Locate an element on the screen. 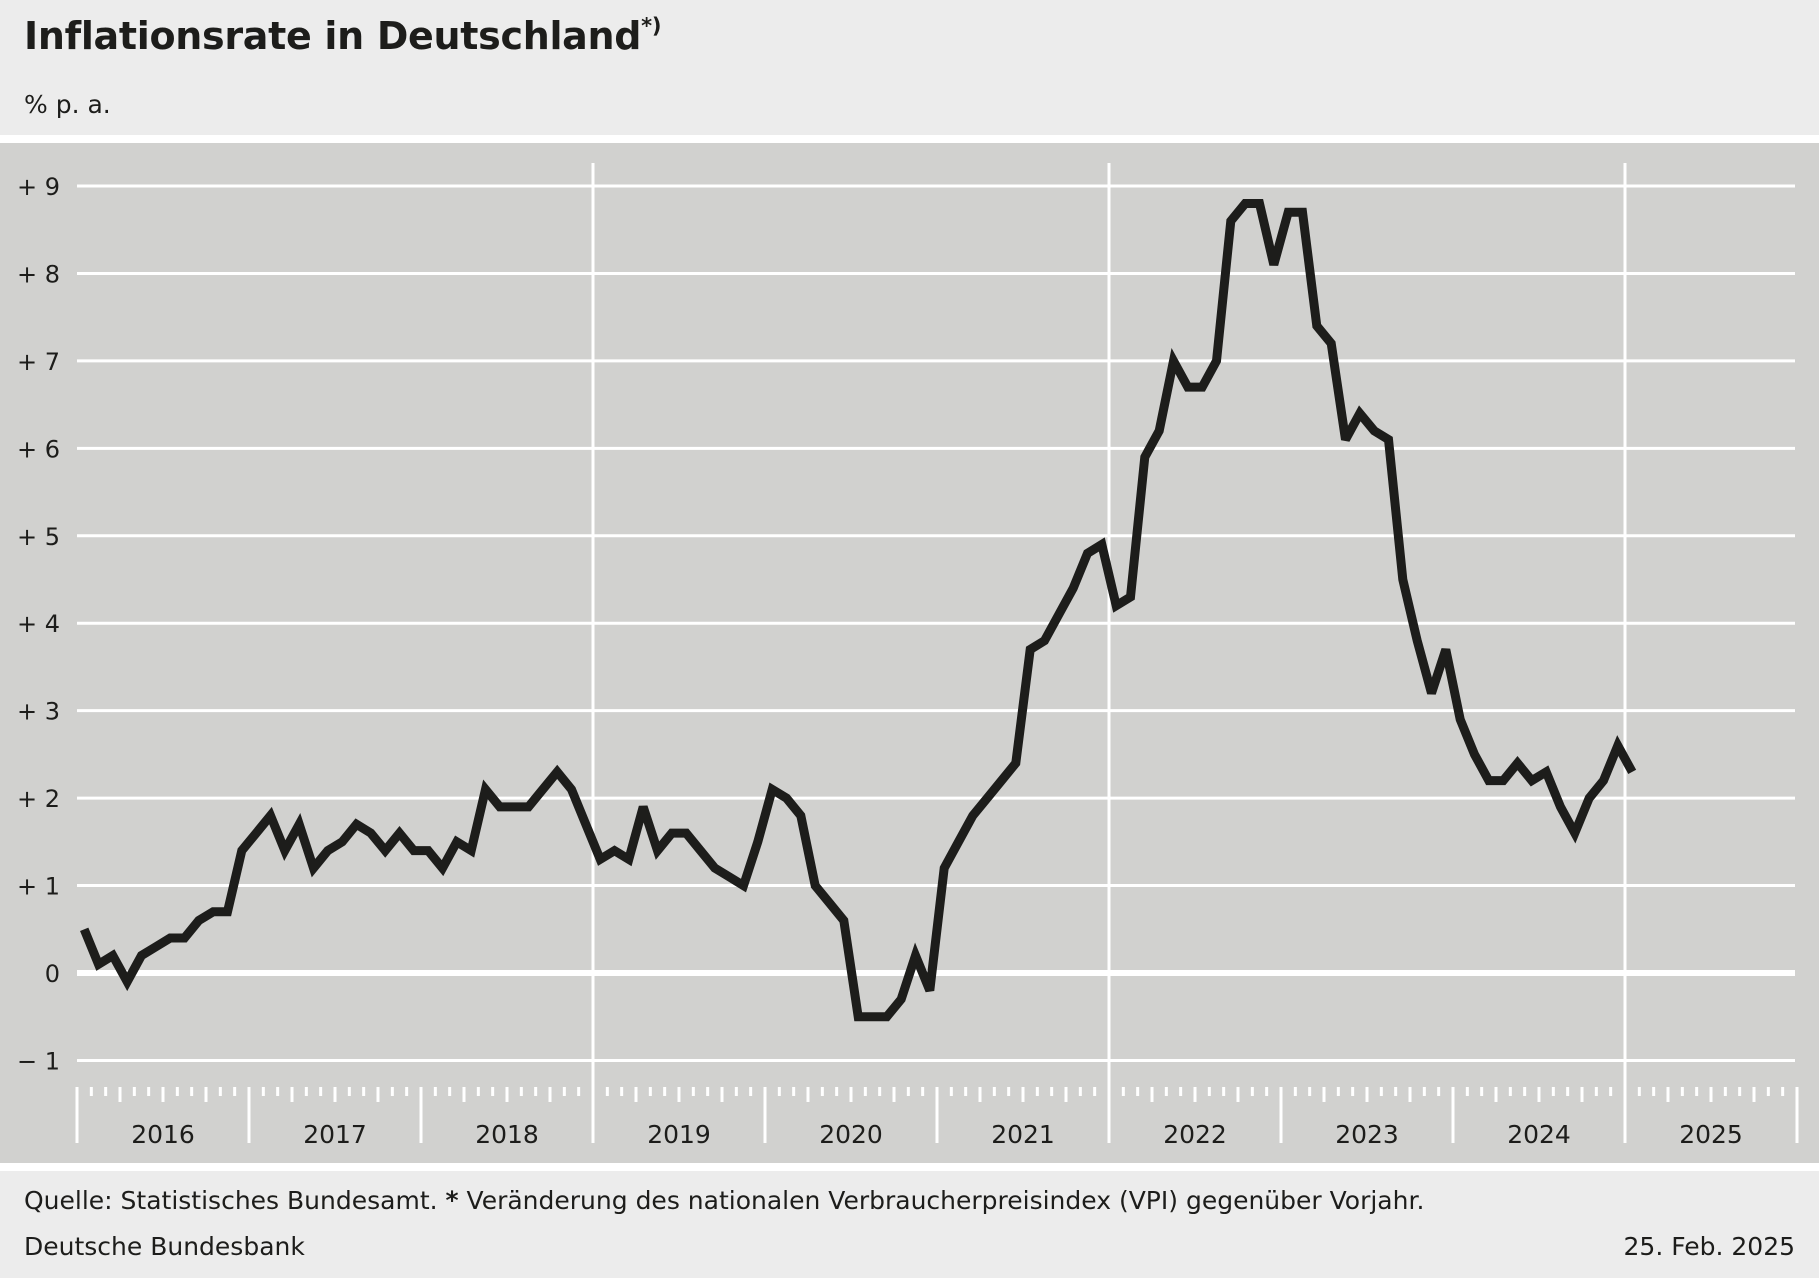 The image size is (1819, 1278). y-tick-label: + 5 is located at coordinates (38, 537).